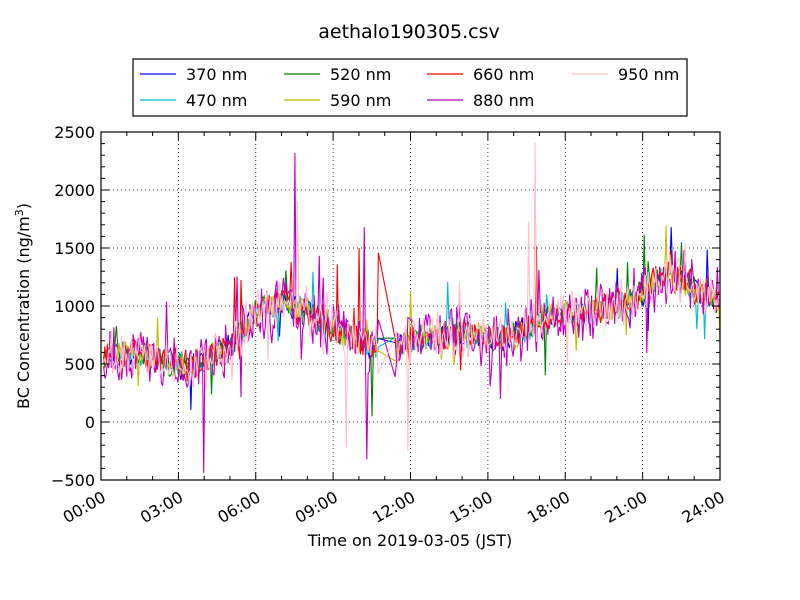 This screenshot has height=600, width=800. What do you see at coordinates (216, 100) in the screenshot?
I see `legend-label: 470 nm` at bounding box center [216, 100].